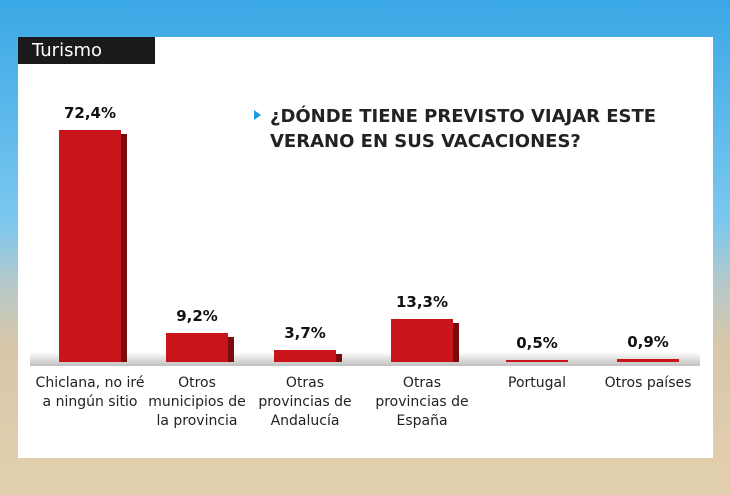 This screenshot has height=495, width=730. I want to click on value-label: 13,3%, so click(422, 302).